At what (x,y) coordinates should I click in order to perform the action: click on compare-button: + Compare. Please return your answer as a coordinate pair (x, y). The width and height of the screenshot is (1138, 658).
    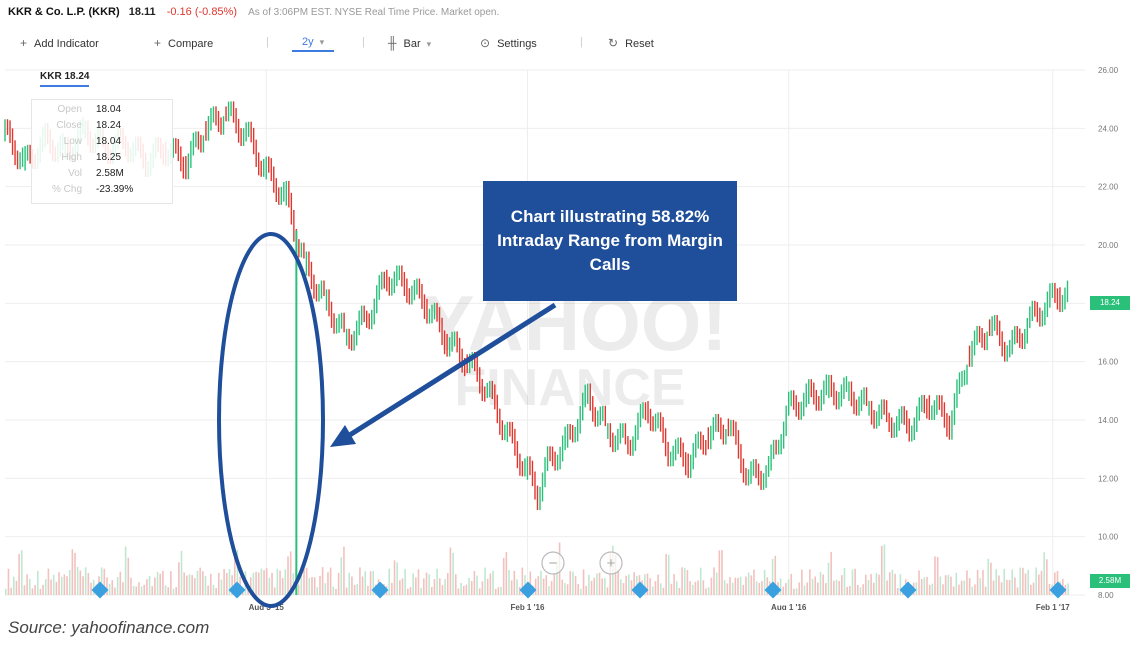
    Looking at the image, I should click on (184, 43).